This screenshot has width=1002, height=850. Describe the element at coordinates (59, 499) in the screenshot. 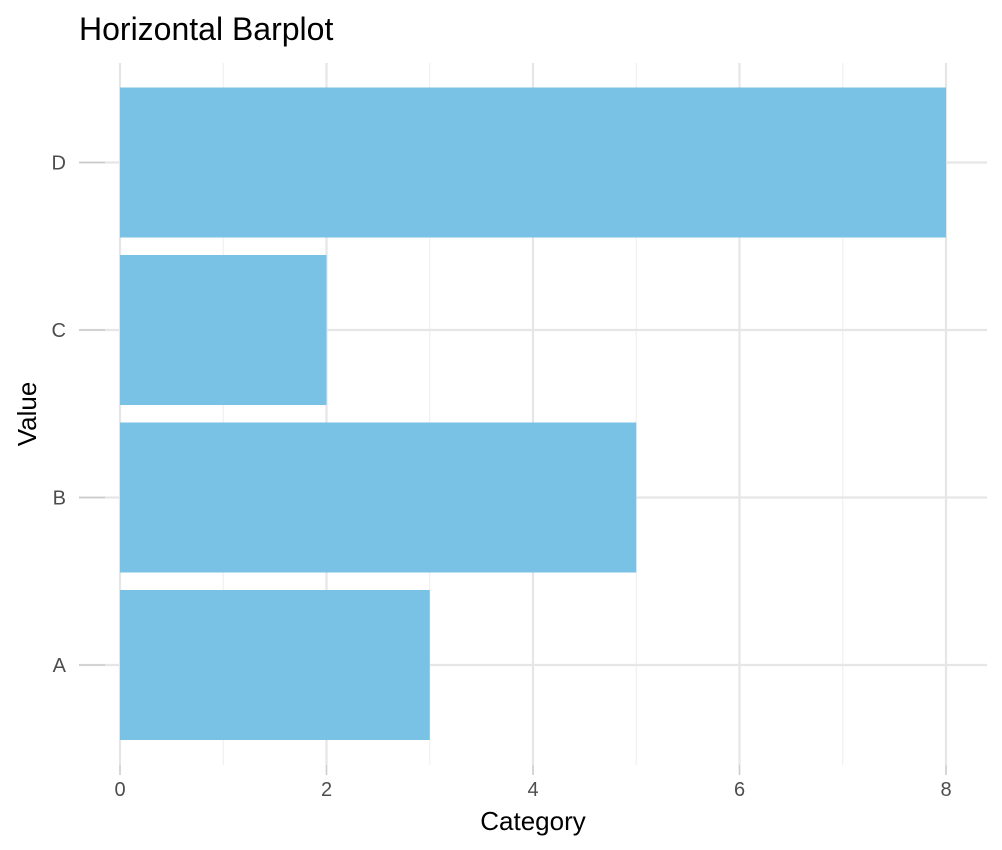

I see `y-tick-label: B` at that location.